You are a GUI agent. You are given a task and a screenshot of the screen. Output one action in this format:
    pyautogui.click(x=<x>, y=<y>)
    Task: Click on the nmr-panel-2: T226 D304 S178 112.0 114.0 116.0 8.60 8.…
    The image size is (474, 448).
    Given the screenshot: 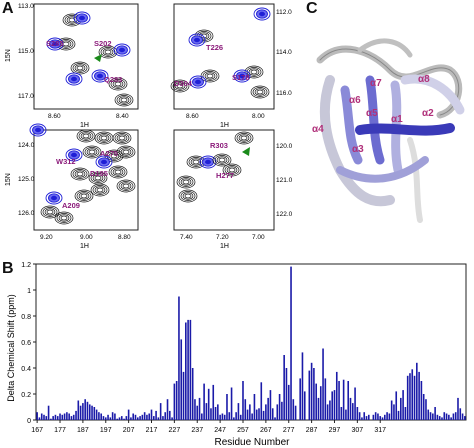 What is the action you would take?
    pyautogui.click(x=231, y=66)
    